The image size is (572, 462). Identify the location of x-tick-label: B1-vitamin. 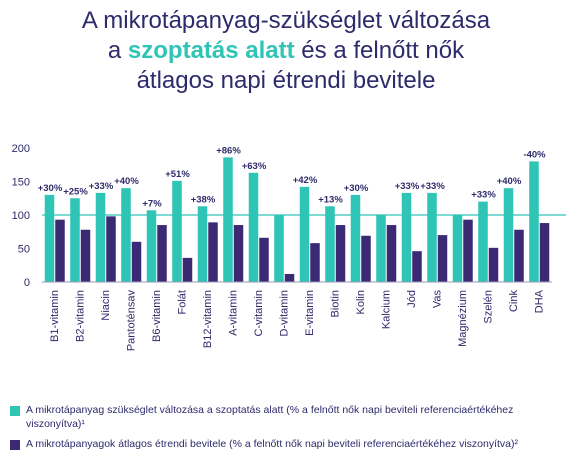
(55, 316).